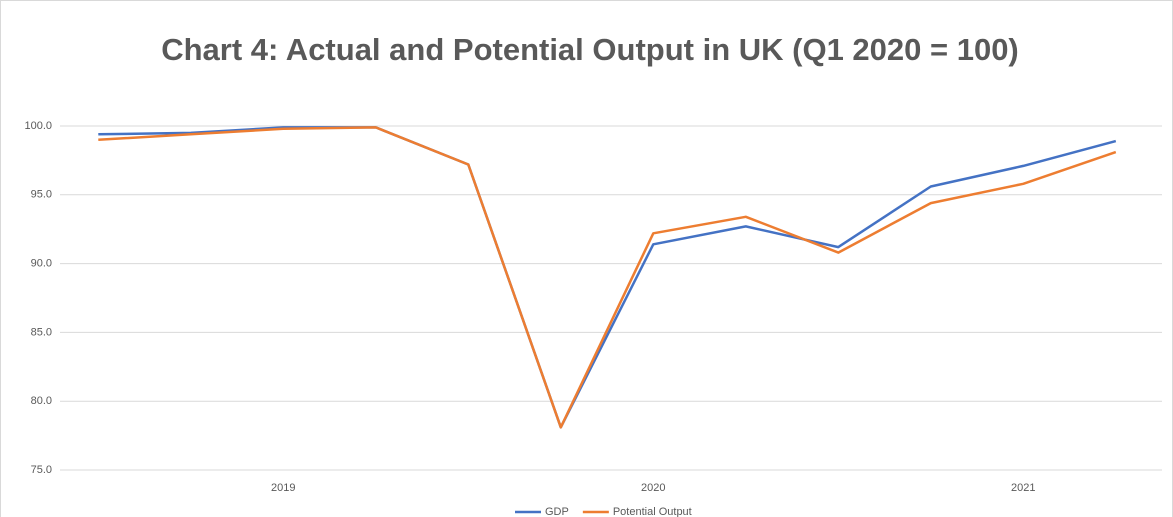  I want to click on y-tick-label: 80.0, so click(41, 401).